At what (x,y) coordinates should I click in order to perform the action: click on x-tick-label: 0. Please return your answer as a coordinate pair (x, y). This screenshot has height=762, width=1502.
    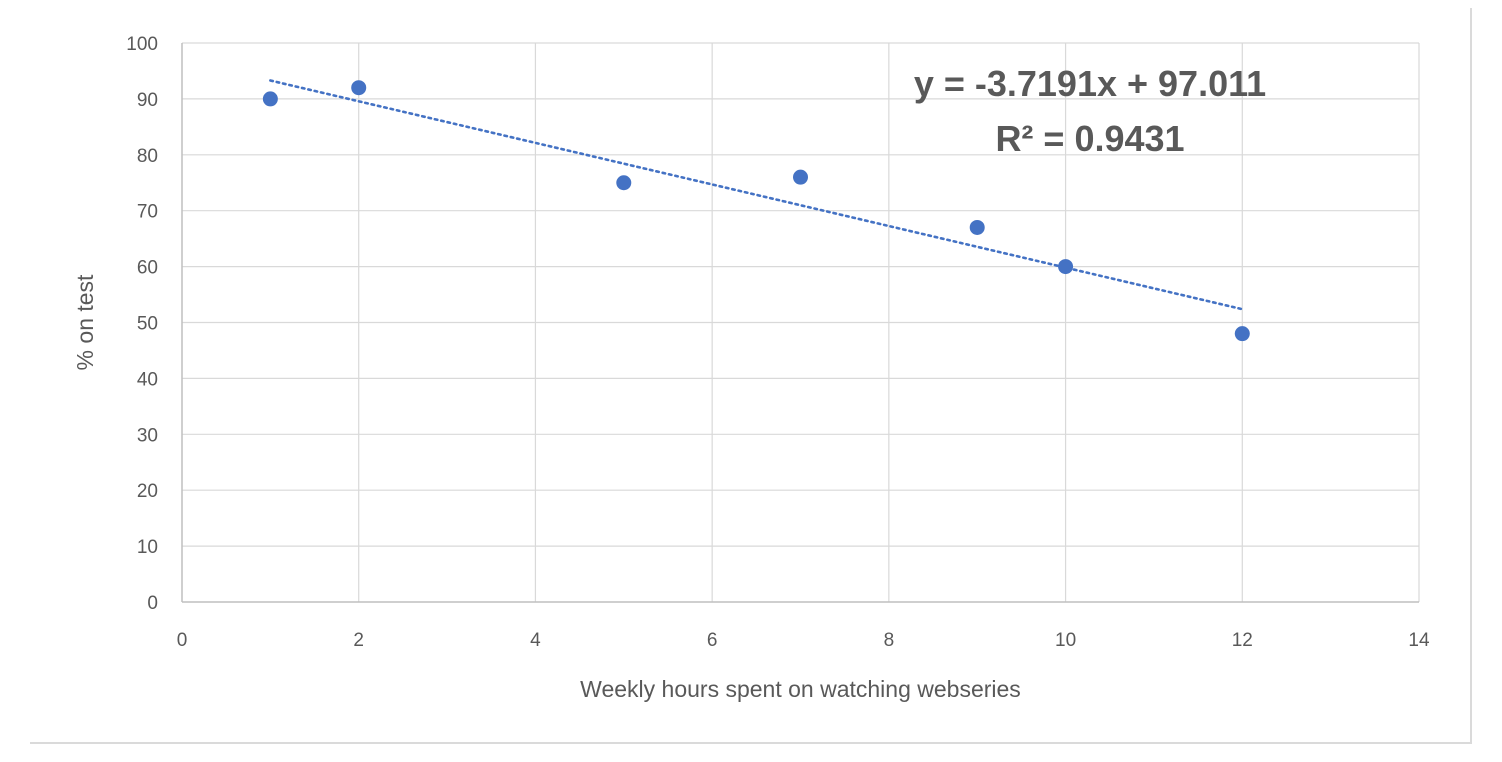
    Looking at the image, I should click on (182, 640).